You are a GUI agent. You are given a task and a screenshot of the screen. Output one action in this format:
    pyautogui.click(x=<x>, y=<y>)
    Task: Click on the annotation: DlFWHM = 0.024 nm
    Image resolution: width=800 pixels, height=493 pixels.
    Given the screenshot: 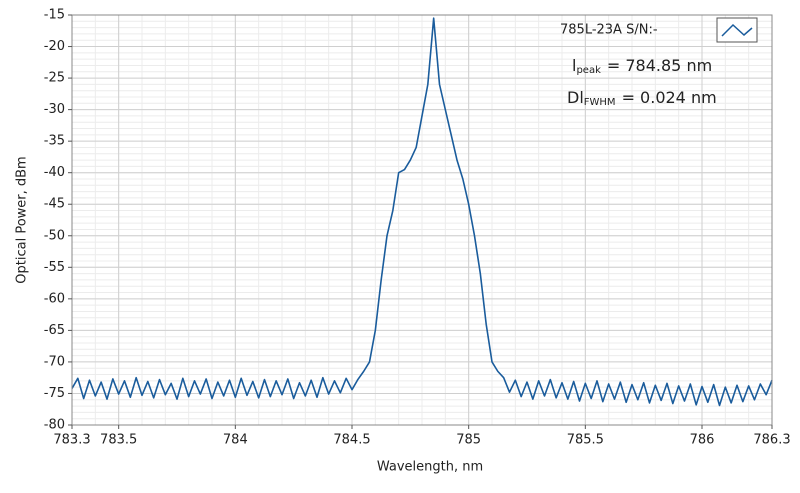 What is the action you would take?
    pyautogui.click(x=642, y=98)
    